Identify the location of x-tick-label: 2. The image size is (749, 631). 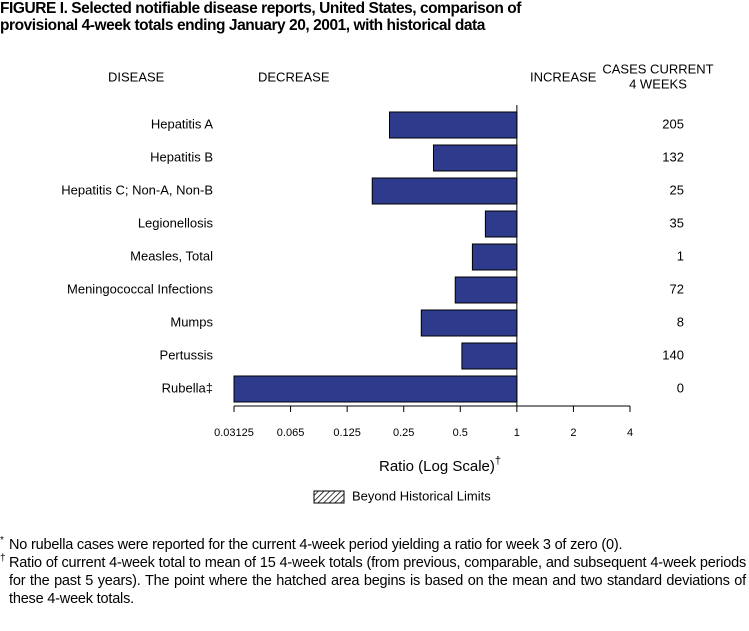
(573, 433).